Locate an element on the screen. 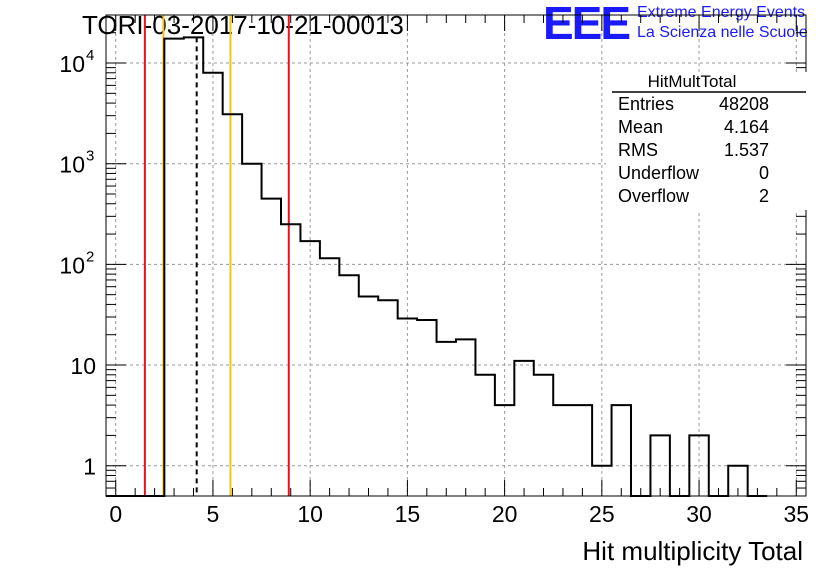 The height and width of the screenshot is (572, 836). stats-value: 1.537 is located at coordinates (746, 150).